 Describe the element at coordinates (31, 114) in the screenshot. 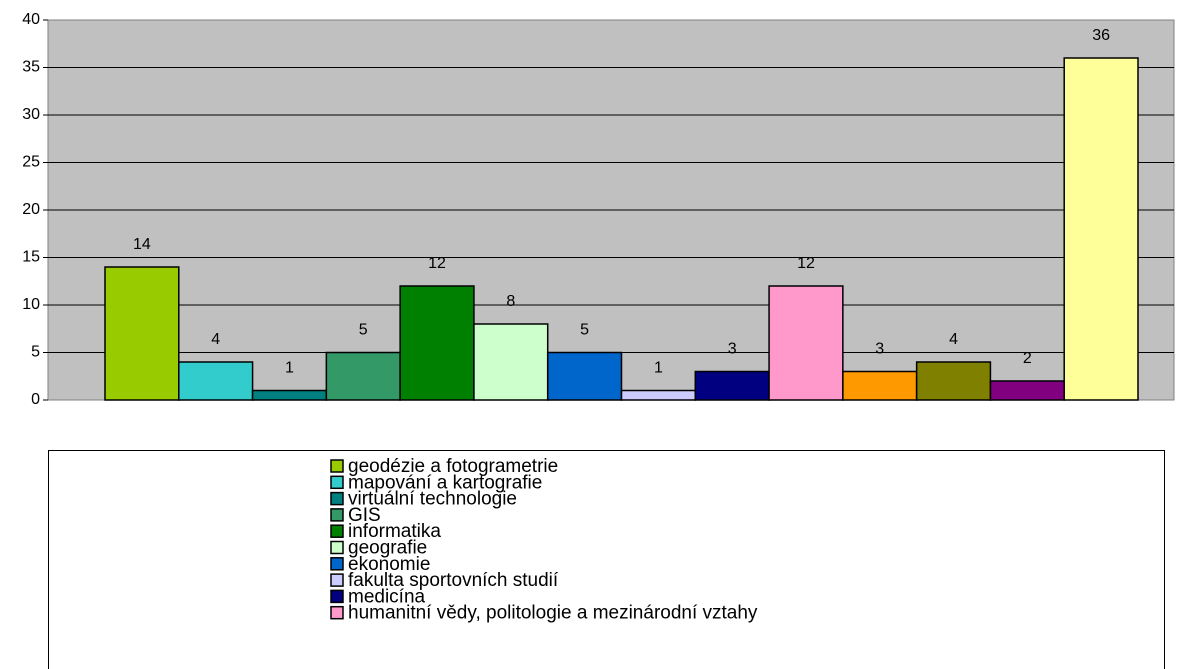

I see `y-tick-label: 30` at that location.